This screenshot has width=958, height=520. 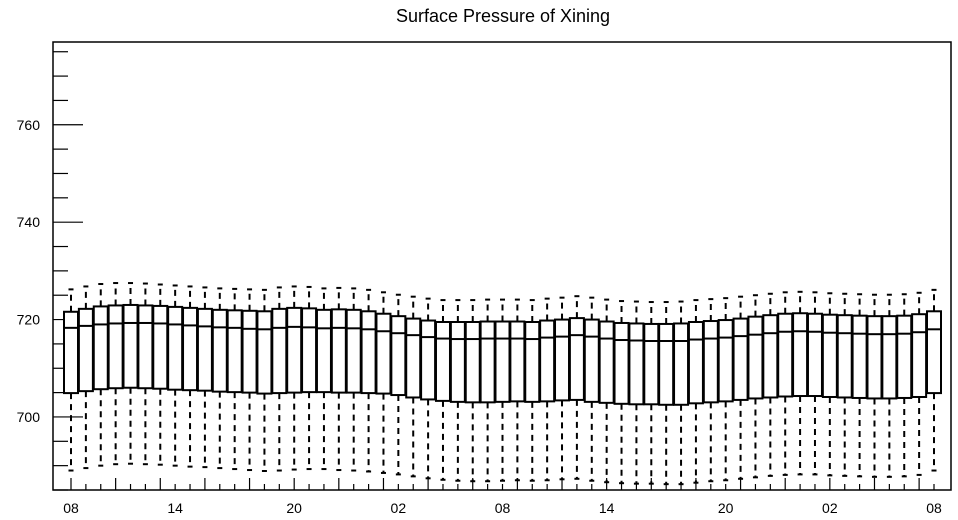 I want to click on y-tick-label: 720, so click(x=29, y=320).